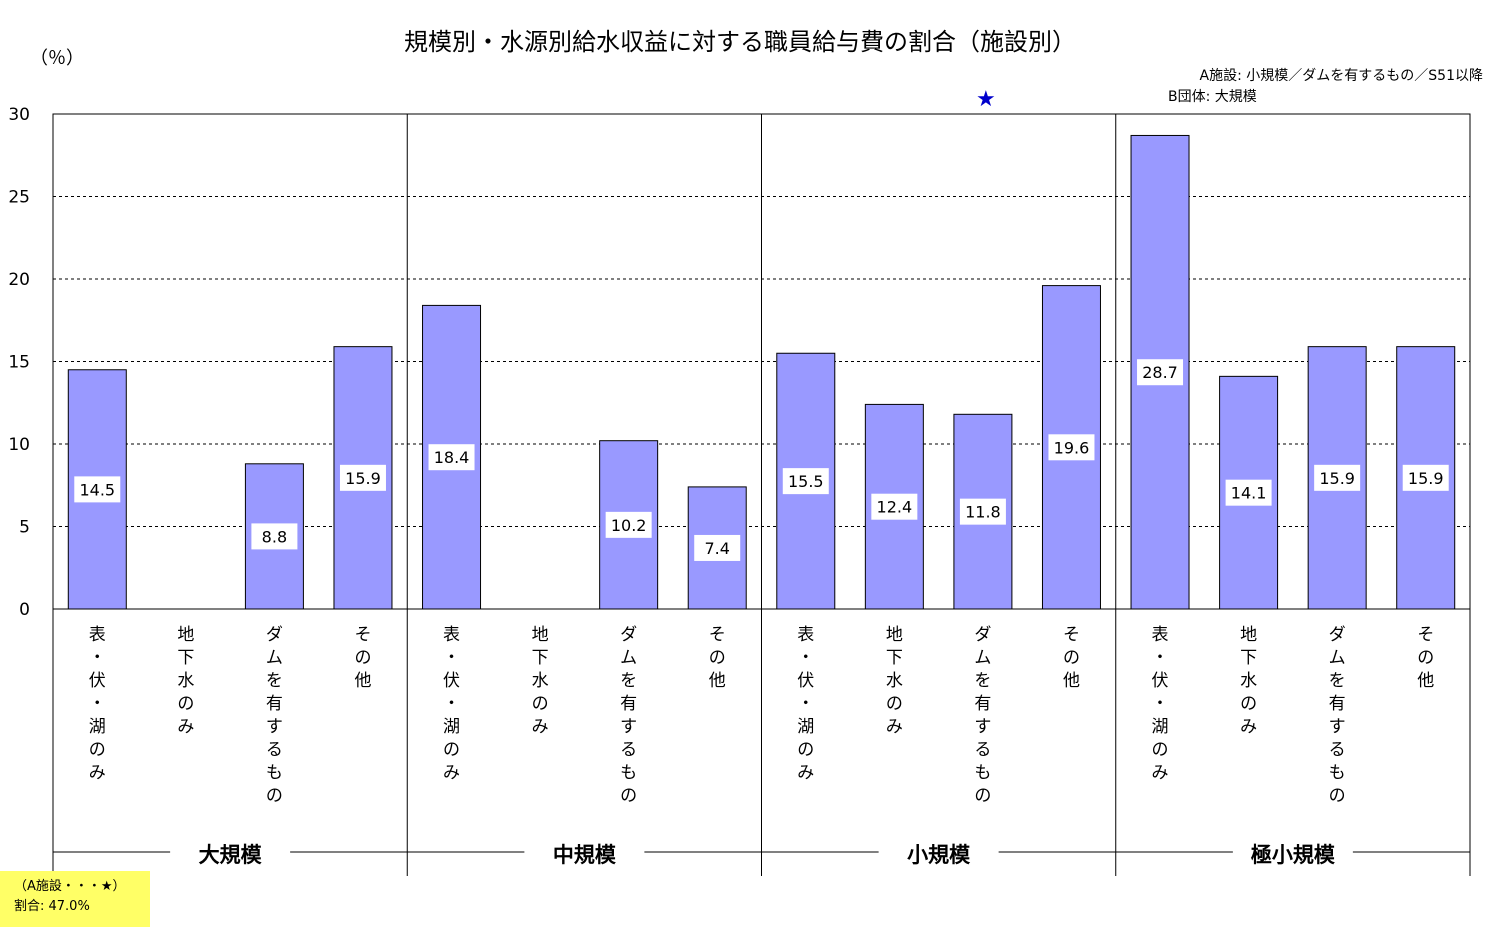 This screenshot has width=1499, height=927. Describe the element at coordinates (24, 528) in the screenshot. I see `y-tick-label: 5` at that location.